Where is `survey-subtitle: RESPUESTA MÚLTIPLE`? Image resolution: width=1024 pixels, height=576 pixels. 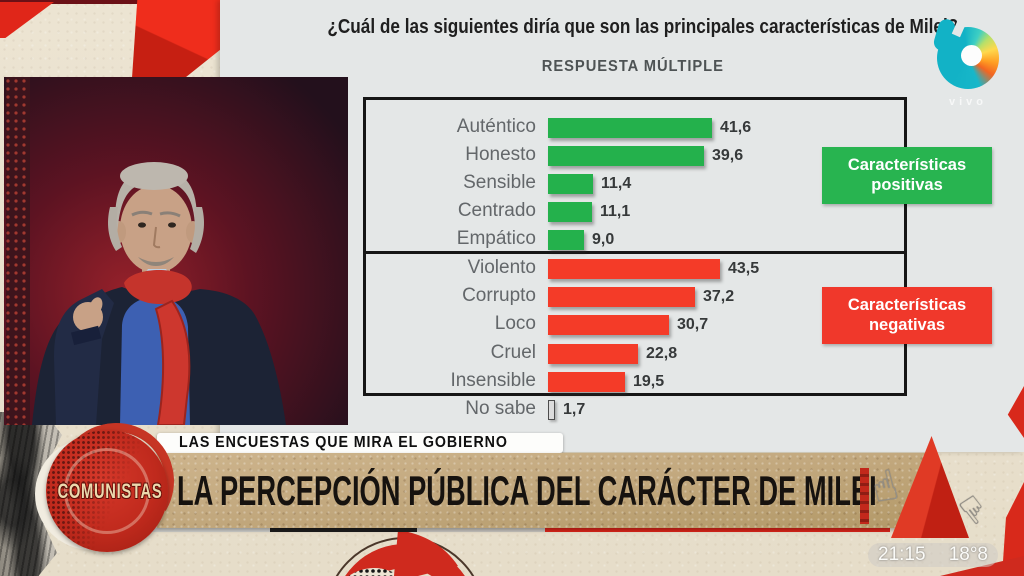 survey-subtitle: RESPUESTA MÚLTIPLE is located at coordinates (633, 67).